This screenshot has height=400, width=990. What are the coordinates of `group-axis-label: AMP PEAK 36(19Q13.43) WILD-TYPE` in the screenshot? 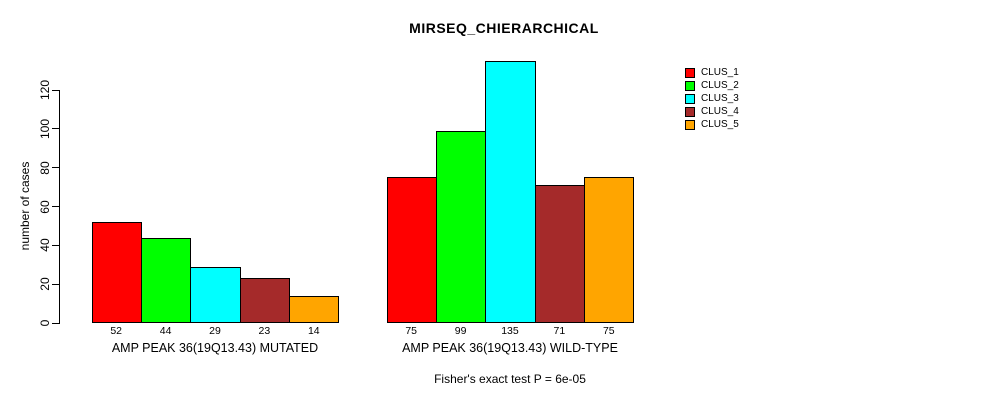 It's located at (510, 348).